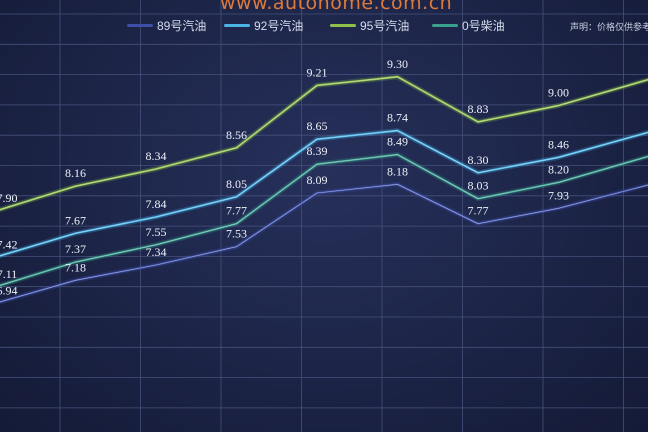  Describe the element at coordinates (397, 142) in the screenshot. I see `data-label: 8.49` at that location.